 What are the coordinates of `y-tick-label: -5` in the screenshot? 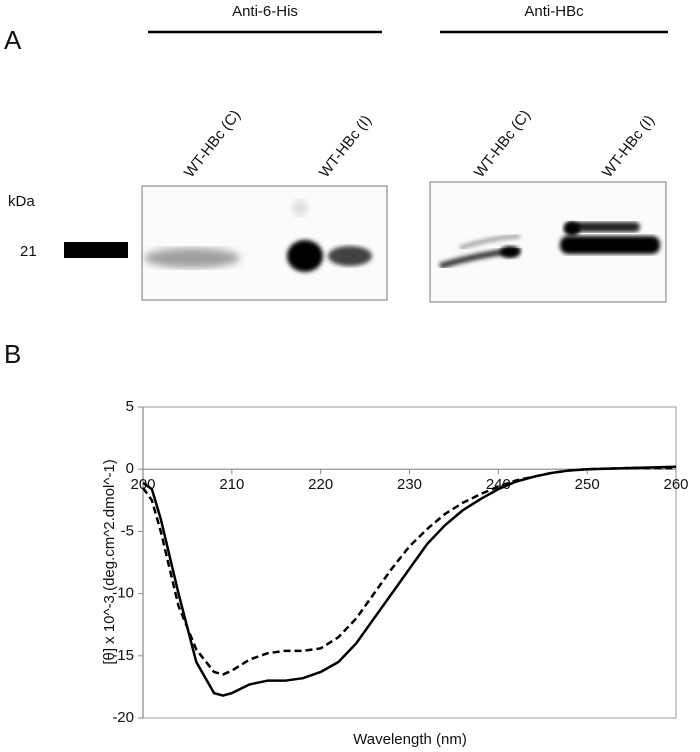 It's located at (127, 530).